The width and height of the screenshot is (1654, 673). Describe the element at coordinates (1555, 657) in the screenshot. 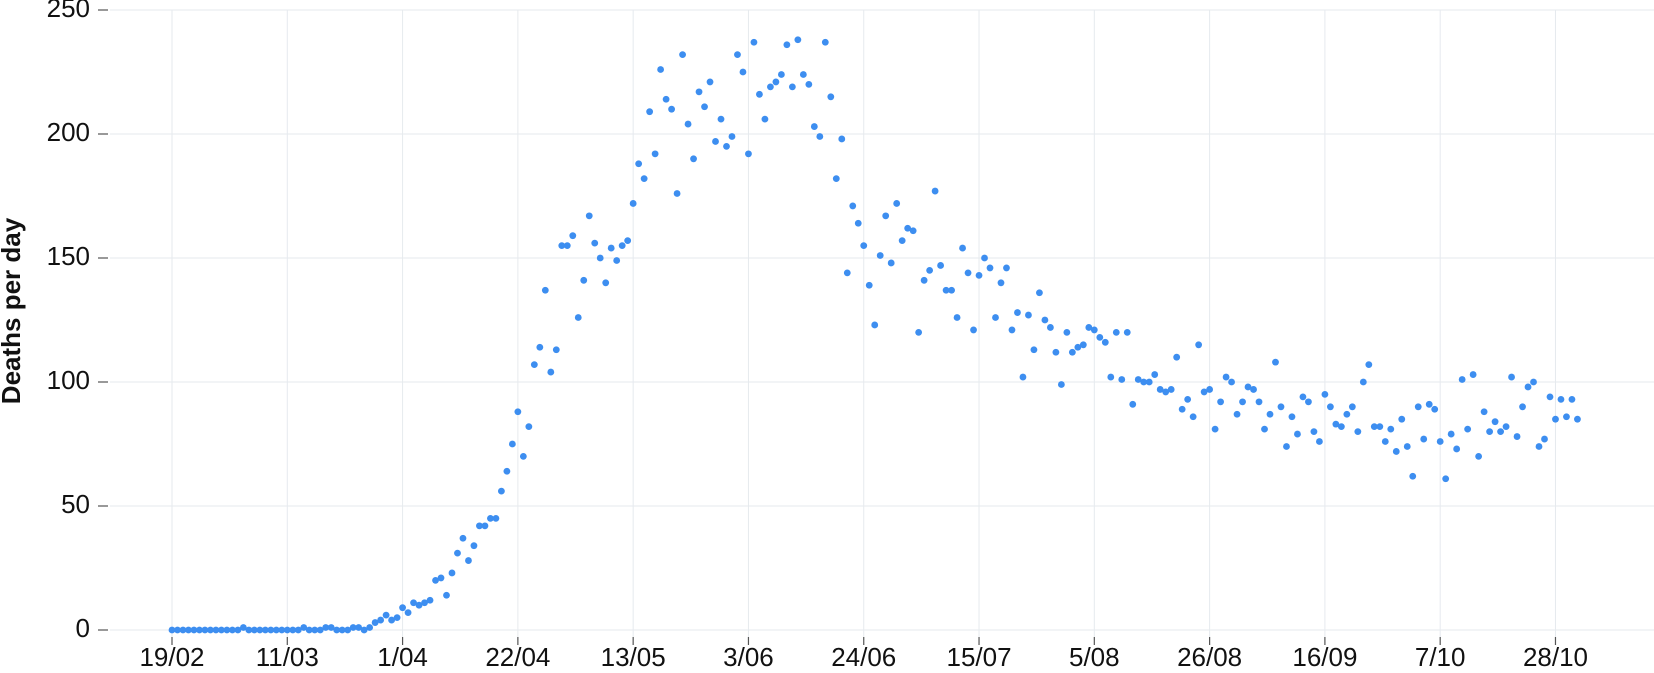

I see `x-tick-label: 28/10` at that location.